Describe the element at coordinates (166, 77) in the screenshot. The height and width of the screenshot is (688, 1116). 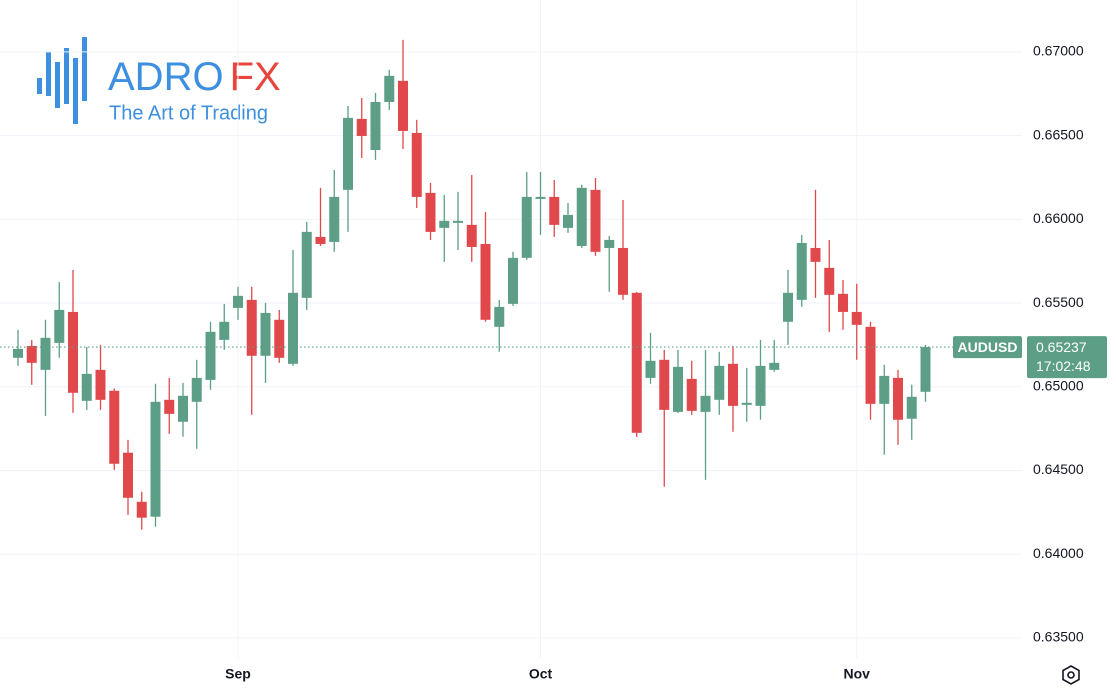
I see `logo-name-part: ADRO` at that location.